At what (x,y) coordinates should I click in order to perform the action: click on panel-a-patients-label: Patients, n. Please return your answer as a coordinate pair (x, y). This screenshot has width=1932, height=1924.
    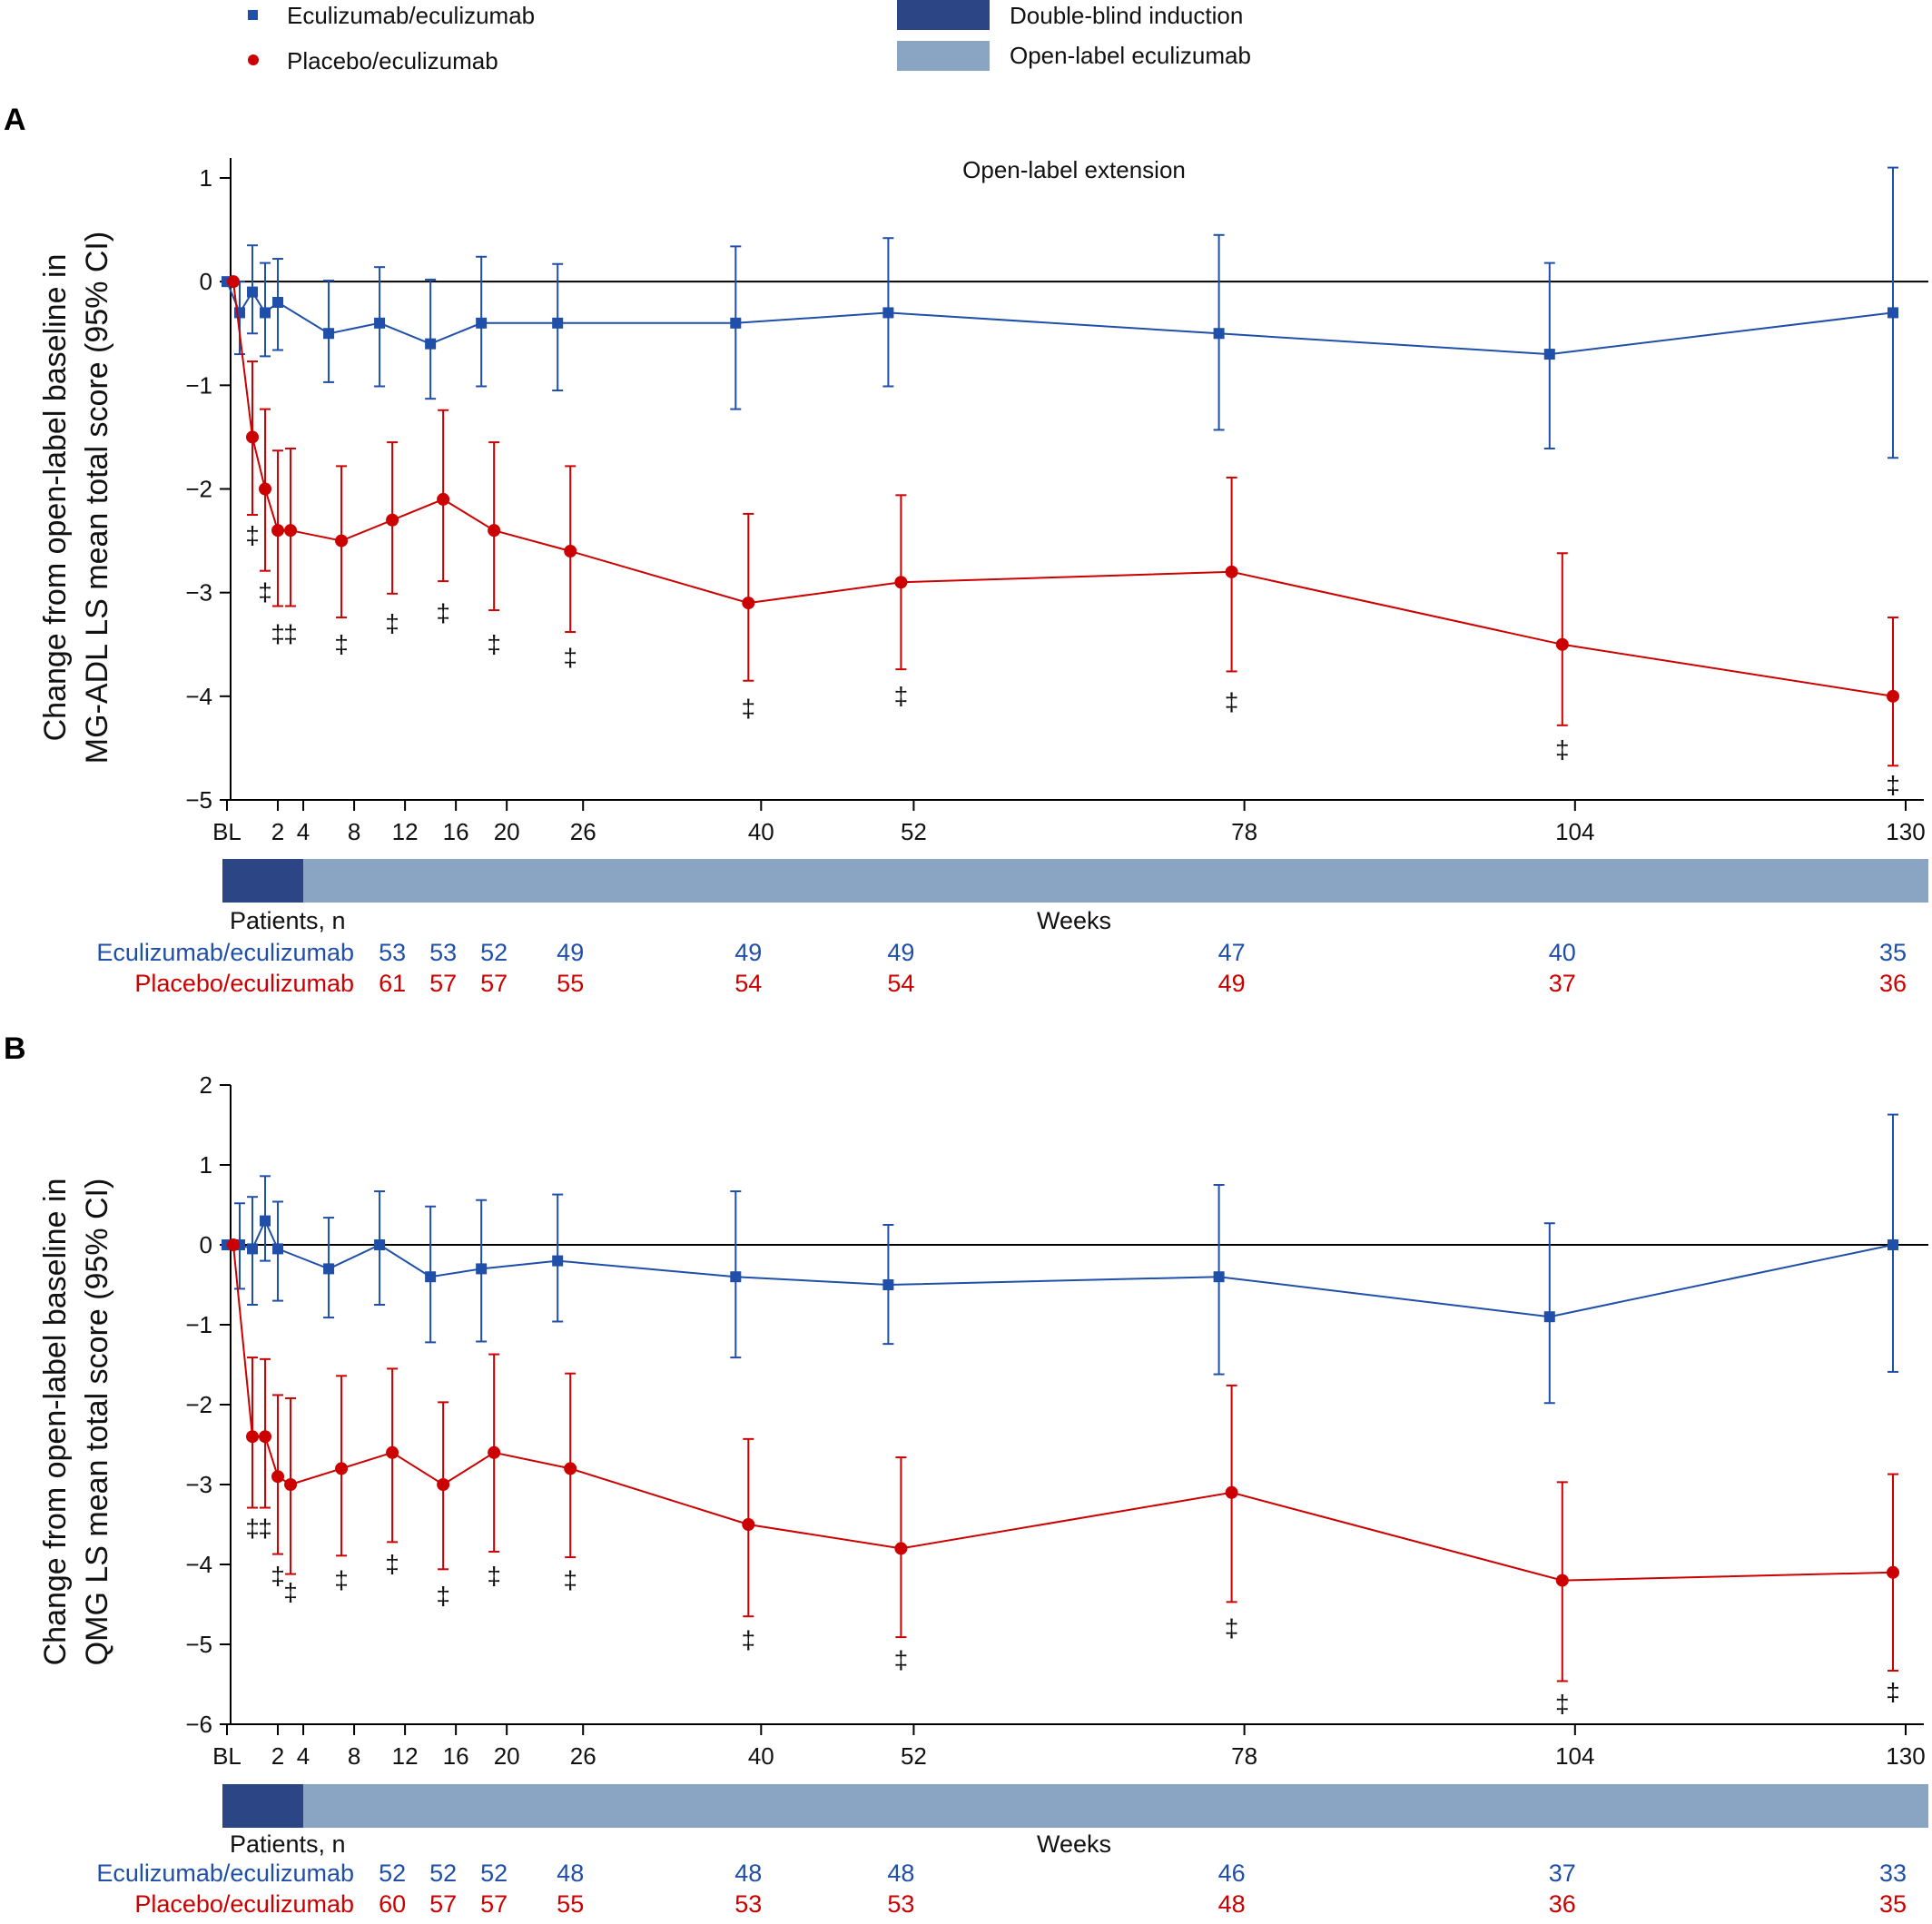
    Looking at the image, I should click on (288, 920).